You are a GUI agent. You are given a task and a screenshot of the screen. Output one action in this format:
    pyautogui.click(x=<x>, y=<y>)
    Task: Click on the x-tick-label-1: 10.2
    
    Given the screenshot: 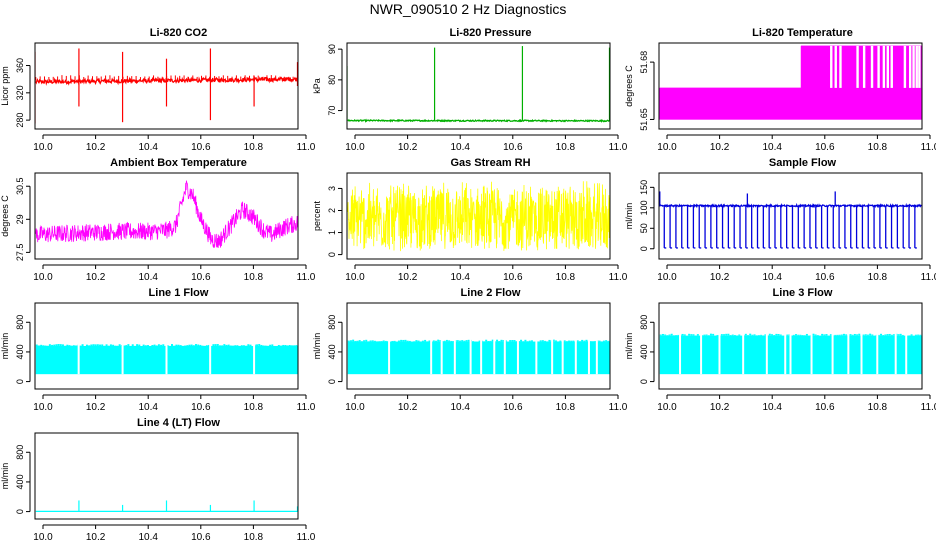 What is the action you would take?
    pyautogui.click(x=408, y=407)
    